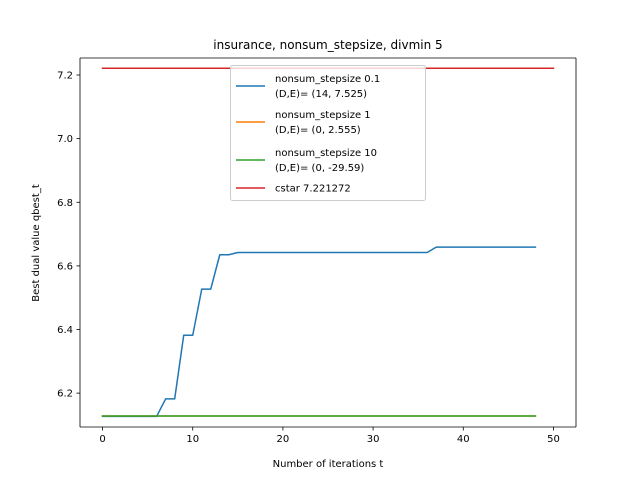  What do you see at coordinates (65, 394) in the screenshot?
I see `y-tick-label: 6.2` at bounding box center [65, 394].